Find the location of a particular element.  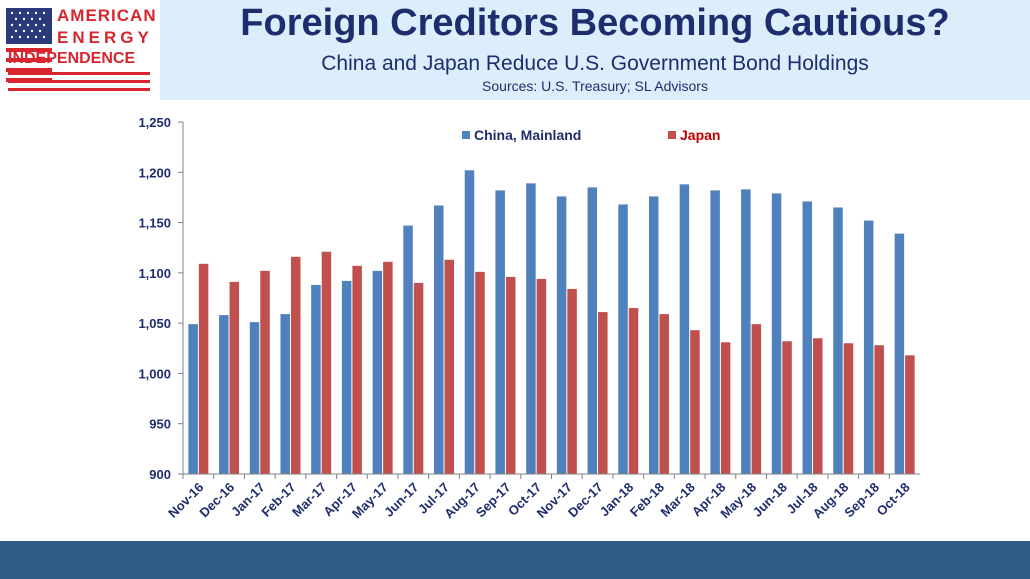

header-banner is located at coordinates (595, 50).